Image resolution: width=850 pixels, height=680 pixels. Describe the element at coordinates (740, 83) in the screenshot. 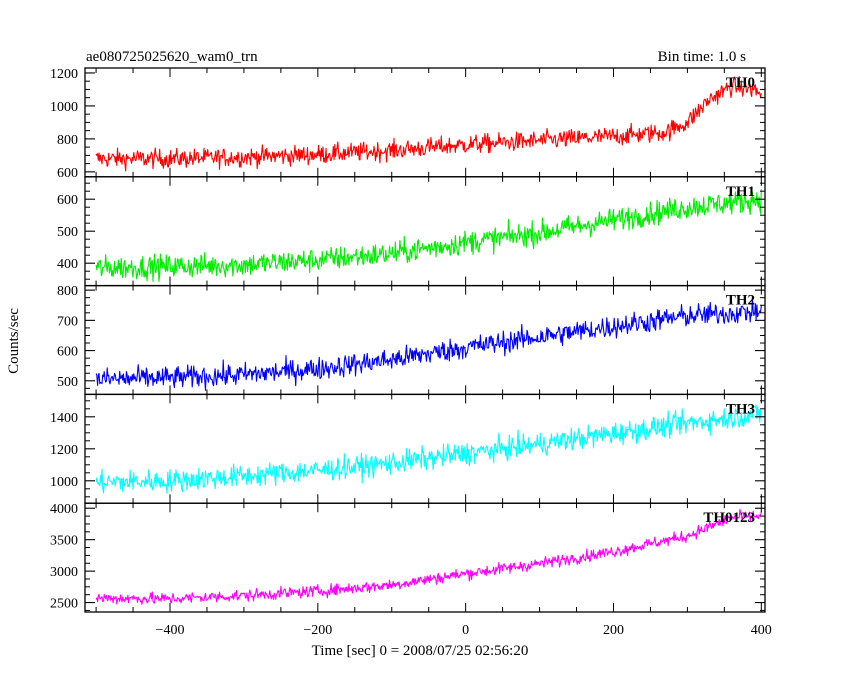

I see `panel-name-label: TH0` at that location.